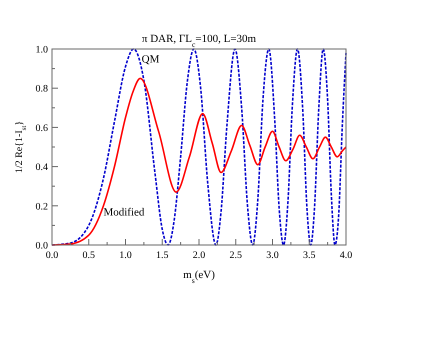 This screenshot has height=345, width=443. I want to click on x-tick-label: 1.5, so click(162, 255).